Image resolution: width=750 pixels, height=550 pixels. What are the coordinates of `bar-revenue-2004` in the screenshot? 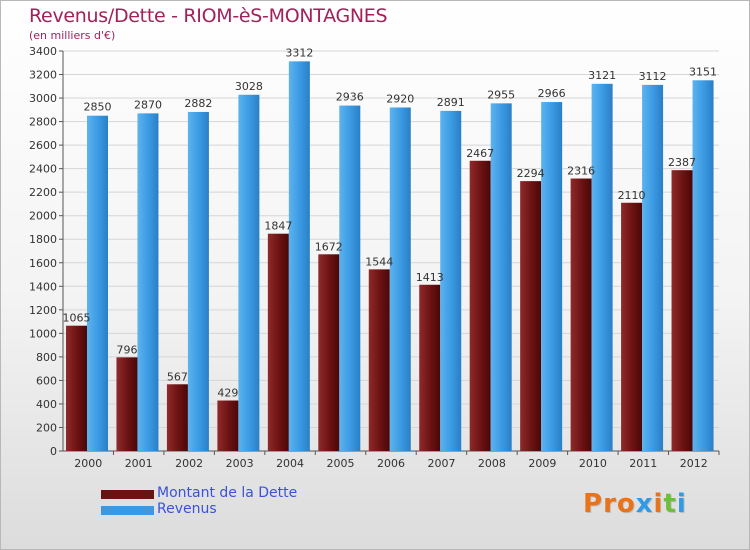 It's located at (299, 256).